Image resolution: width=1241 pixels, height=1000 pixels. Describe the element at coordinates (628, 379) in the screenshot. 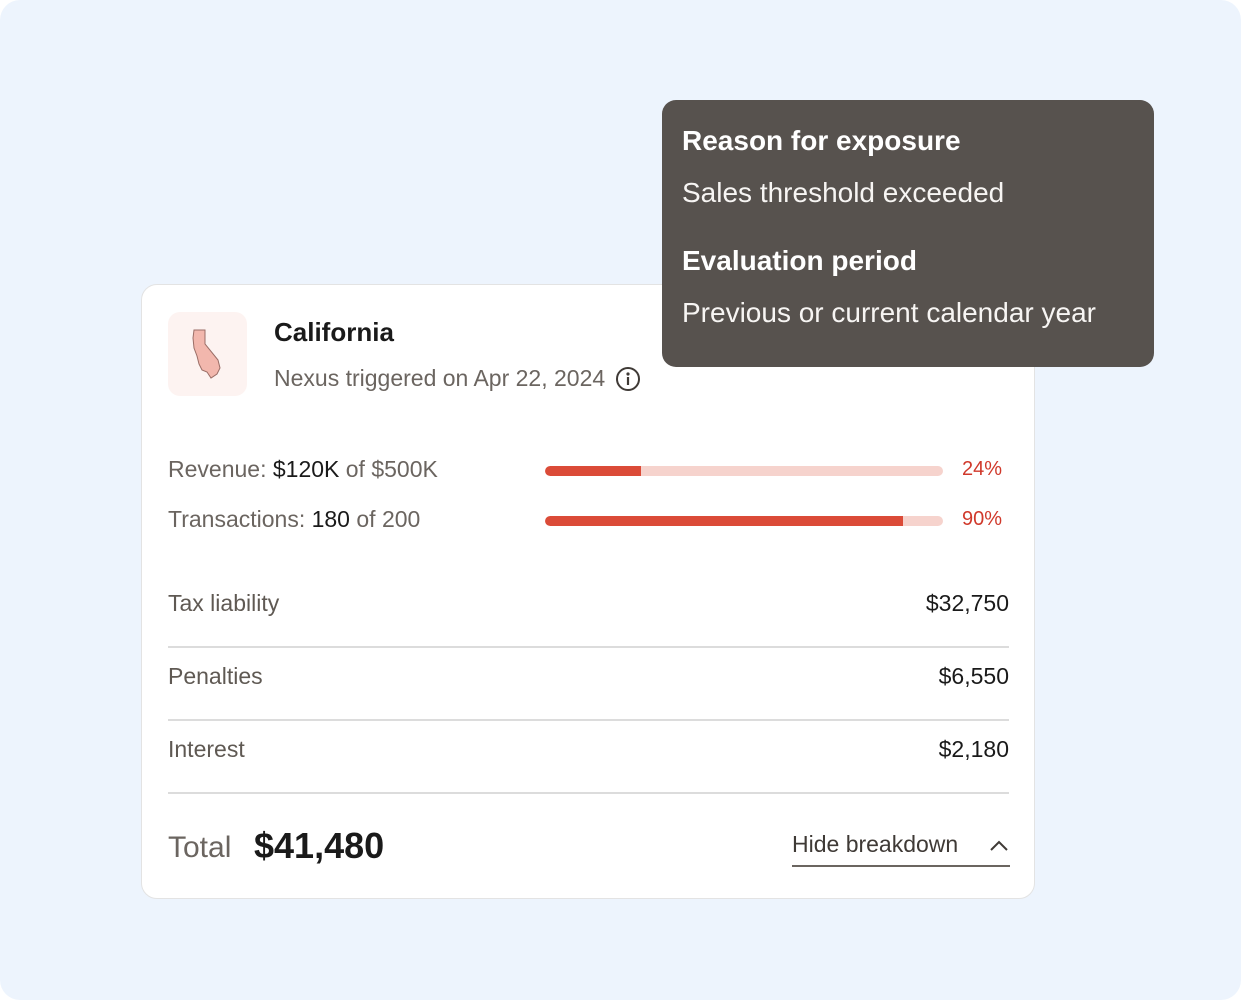

I see `info-icon` at that location.